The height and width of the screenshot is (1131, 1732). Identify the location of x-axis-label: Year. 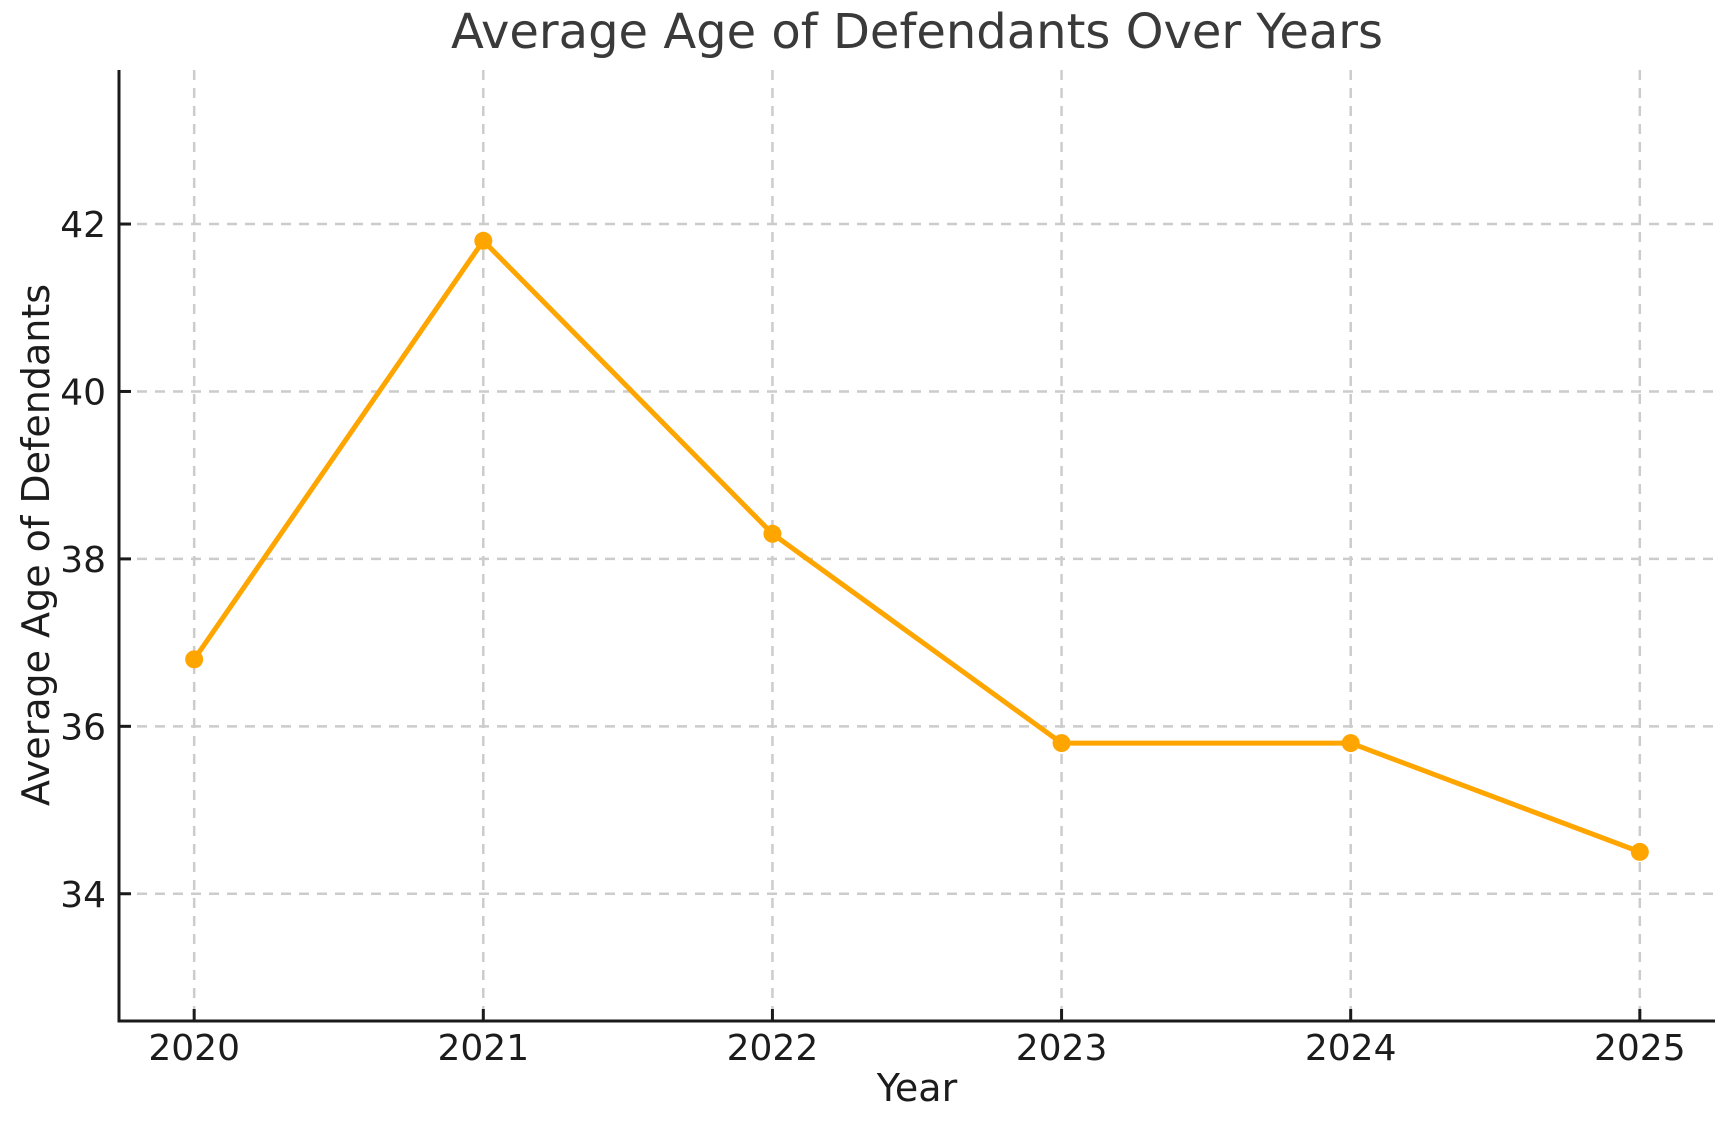
(917, 1088).